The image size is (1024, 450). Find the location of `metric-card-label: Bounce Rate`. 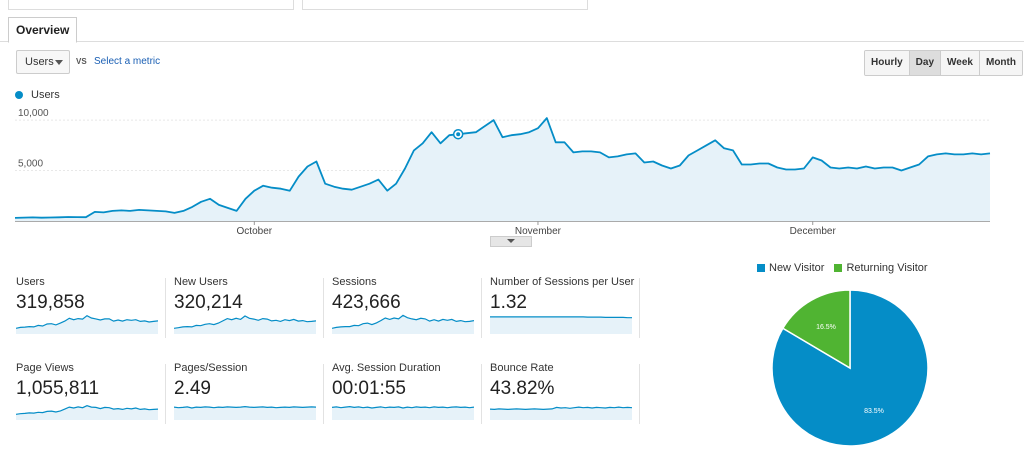

metric-card-label: Bounce Rate is located at coordinates (522, 368).